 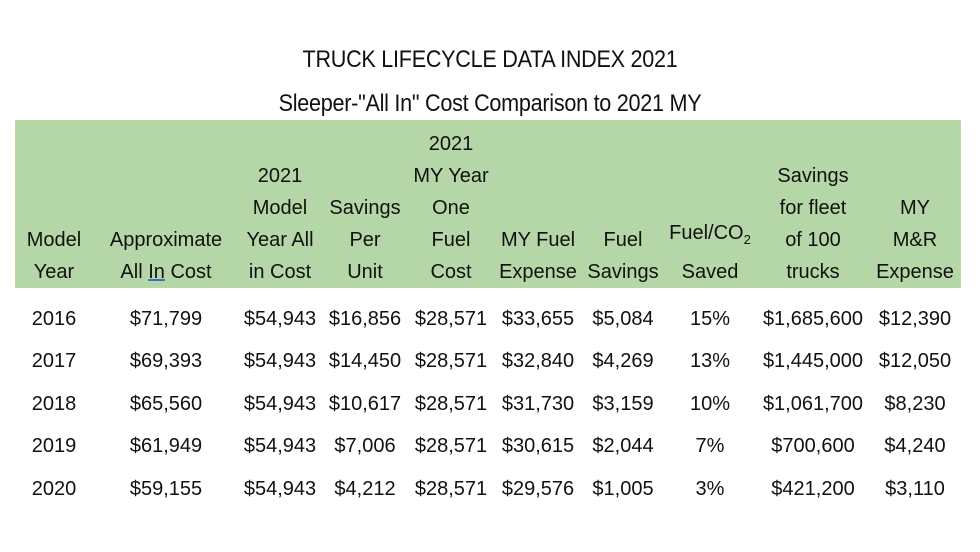 I want to click on col-header-my-fuel-expense: MY Fuel Expense, so click(x=538, y=256).